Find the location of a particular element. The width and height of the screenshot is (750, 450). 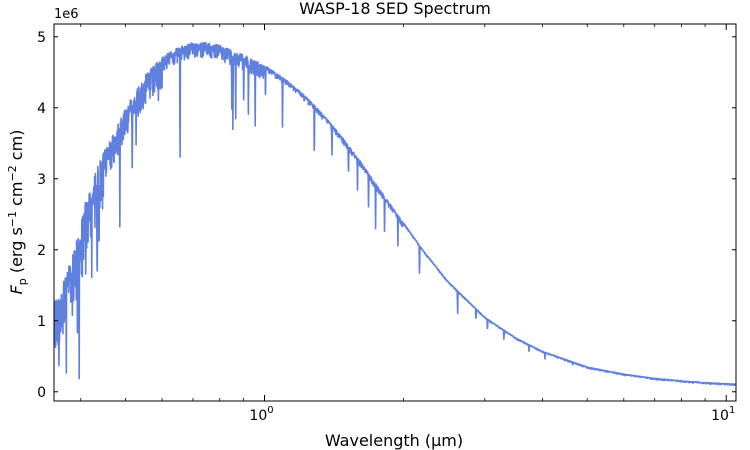

y-tick-label: 1 is located at coordinates (41, 322).